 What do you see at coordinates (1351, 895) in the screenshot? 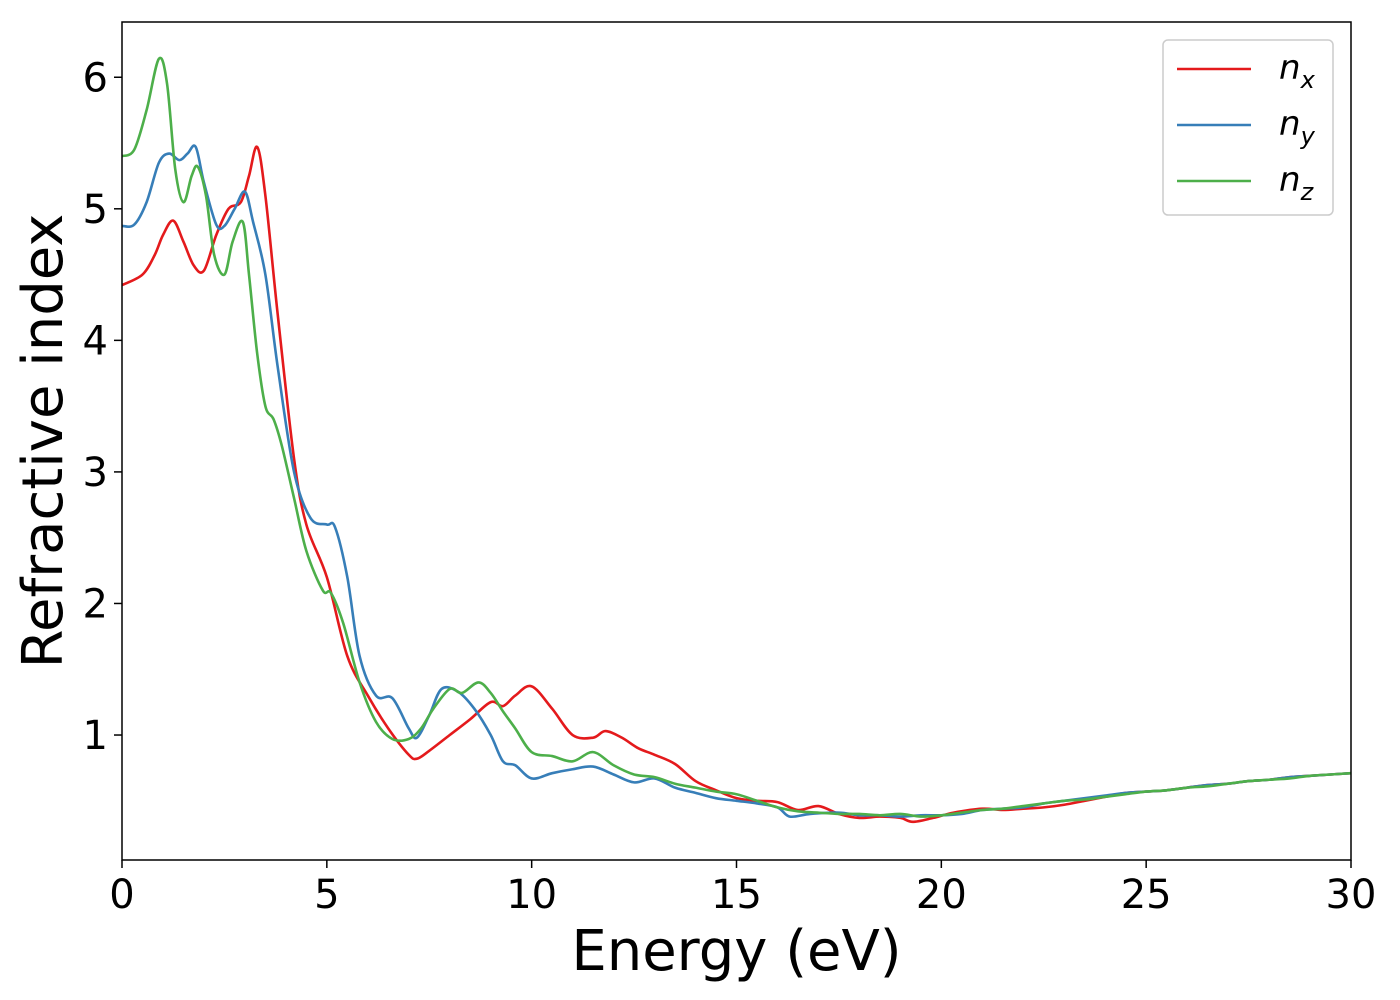
I see `x-tick-label: 30` at bounding box center [1351, 895].